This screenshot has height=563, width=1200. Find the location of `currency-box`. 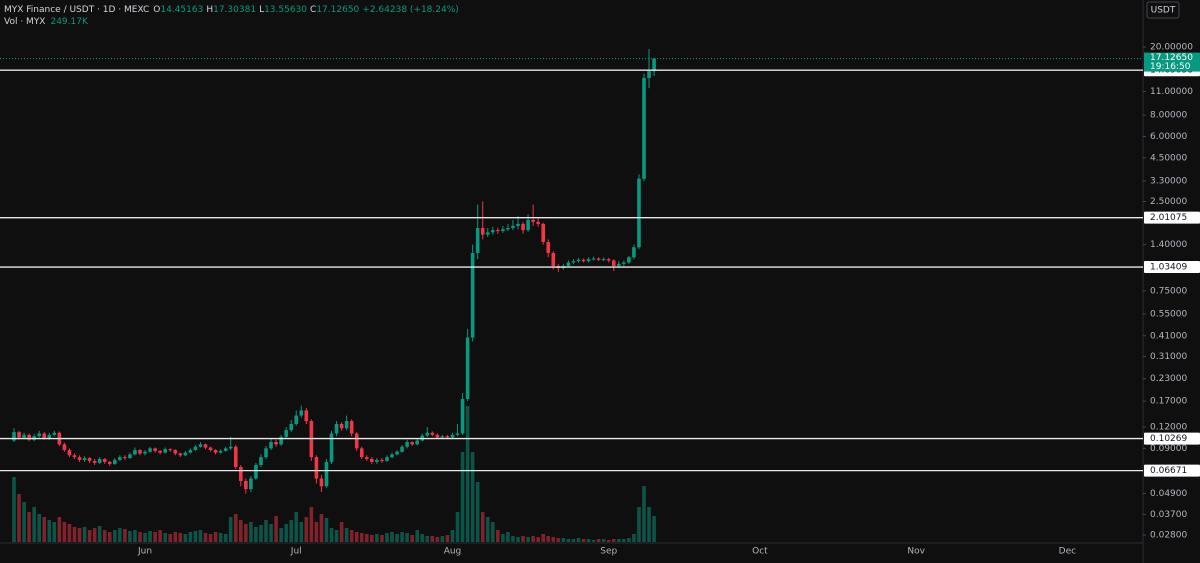

currency-box is located at coordinates (1163, 10).